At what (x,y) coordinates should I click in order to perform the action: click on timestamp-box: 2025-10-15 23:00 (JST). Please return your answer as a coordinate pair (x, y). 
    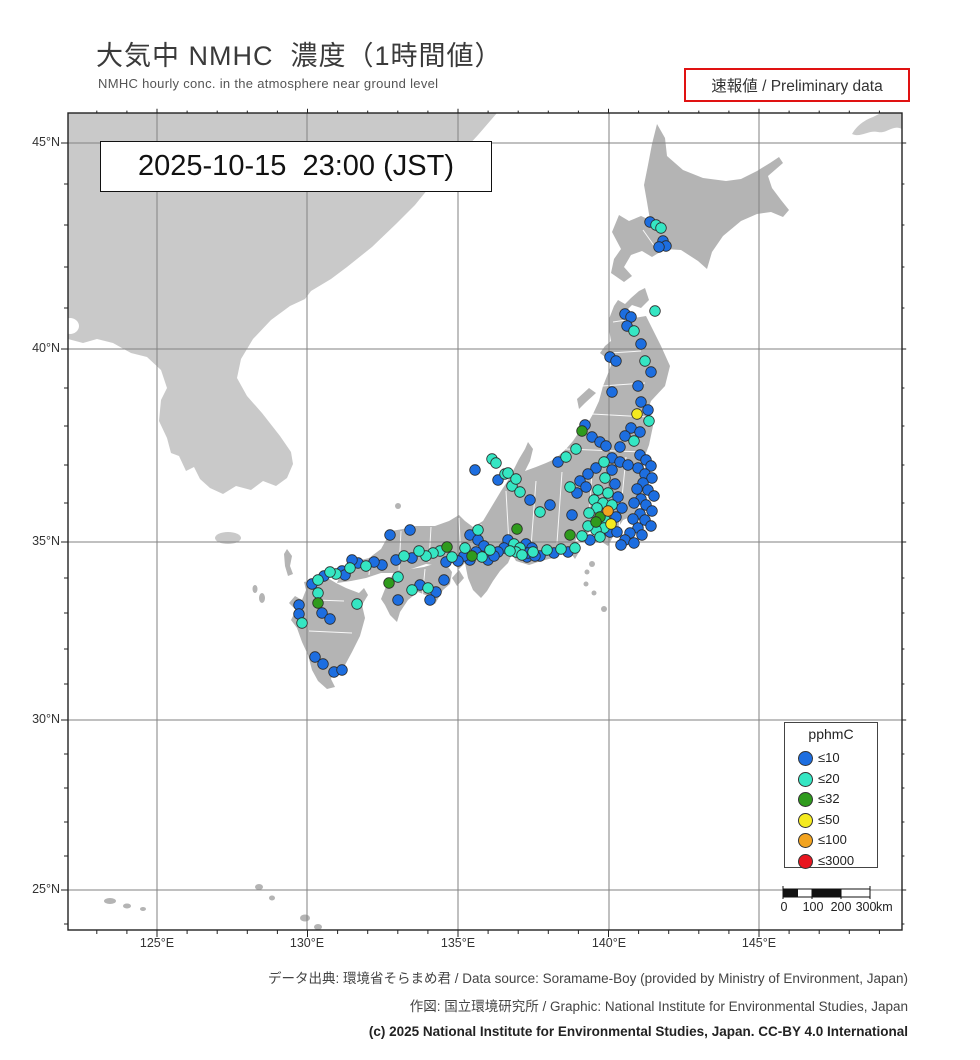
    Looking at the image, I should click on (296, 166).